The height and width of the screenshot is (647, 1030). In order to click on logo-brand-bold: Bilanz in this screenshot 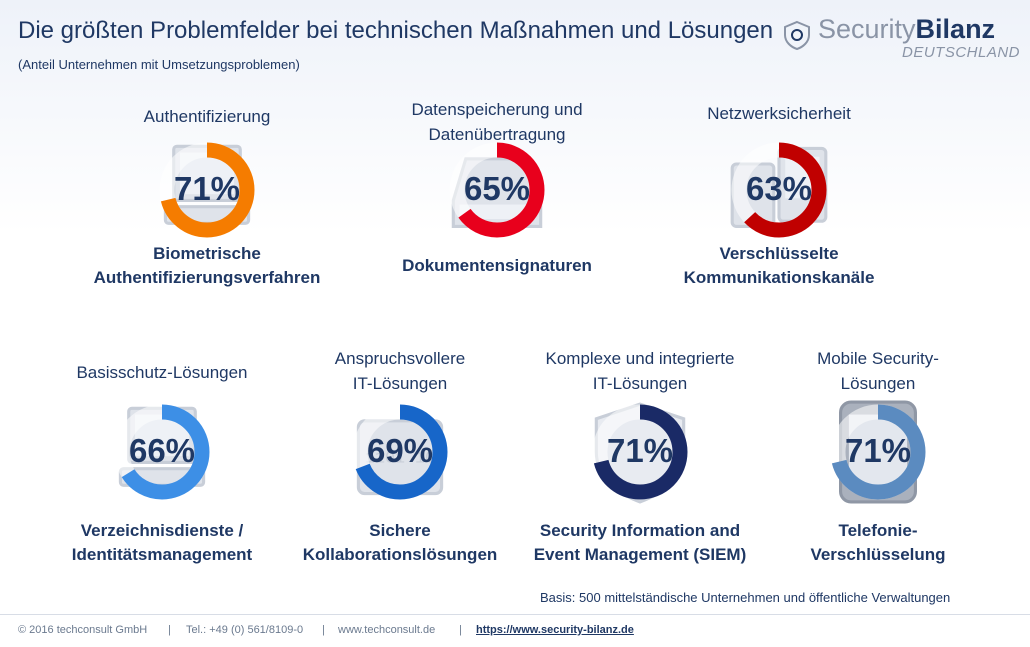, I will do `click(955, 29)`.